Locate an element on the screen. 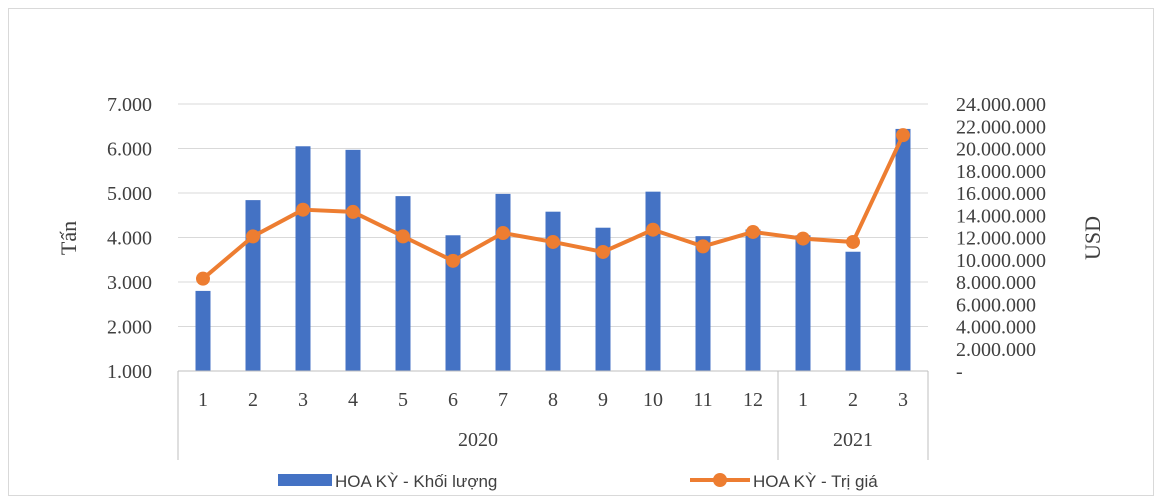 The width and height of the screenshot is (1163, 502). right-tick-label: 2.000.000 is located at coordinates (996, 350).